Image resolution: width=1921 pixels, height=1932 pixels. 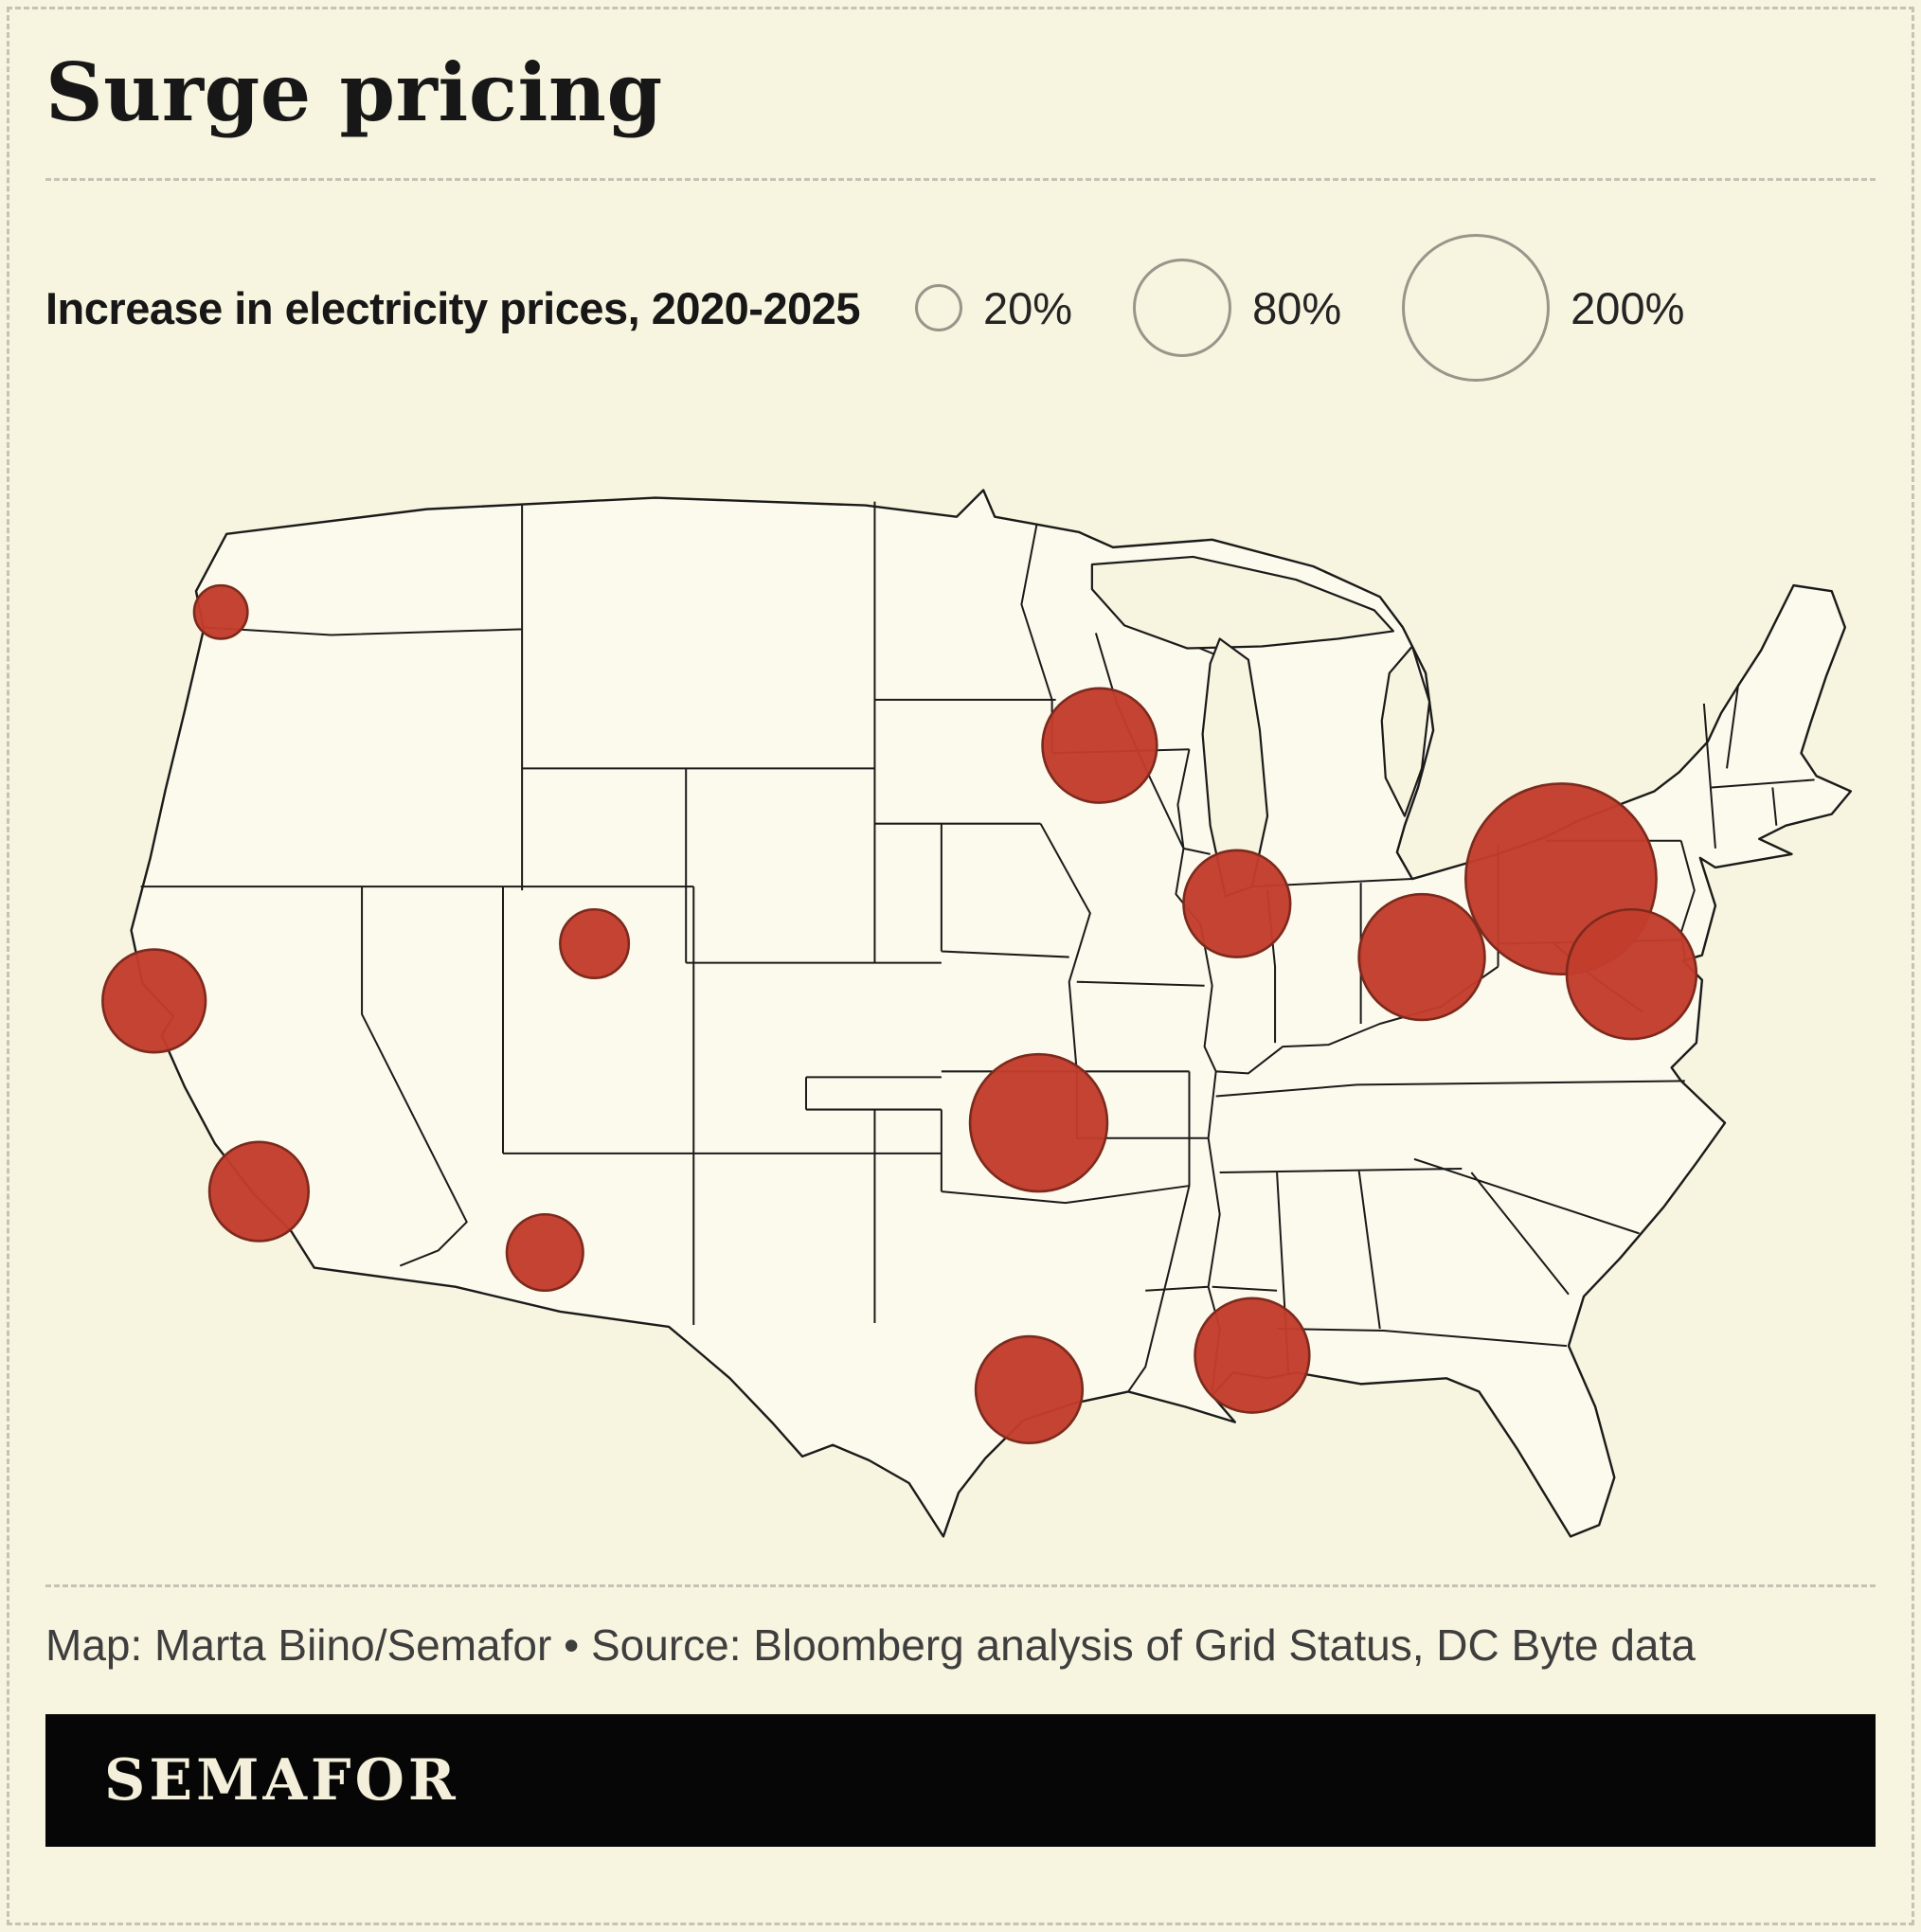 What do you see at coordinates (1421, 957) in the screenshot?
I see `price-bubble: Ohio (Columbus area) · ~120%` at bounding box center [1421, 957].